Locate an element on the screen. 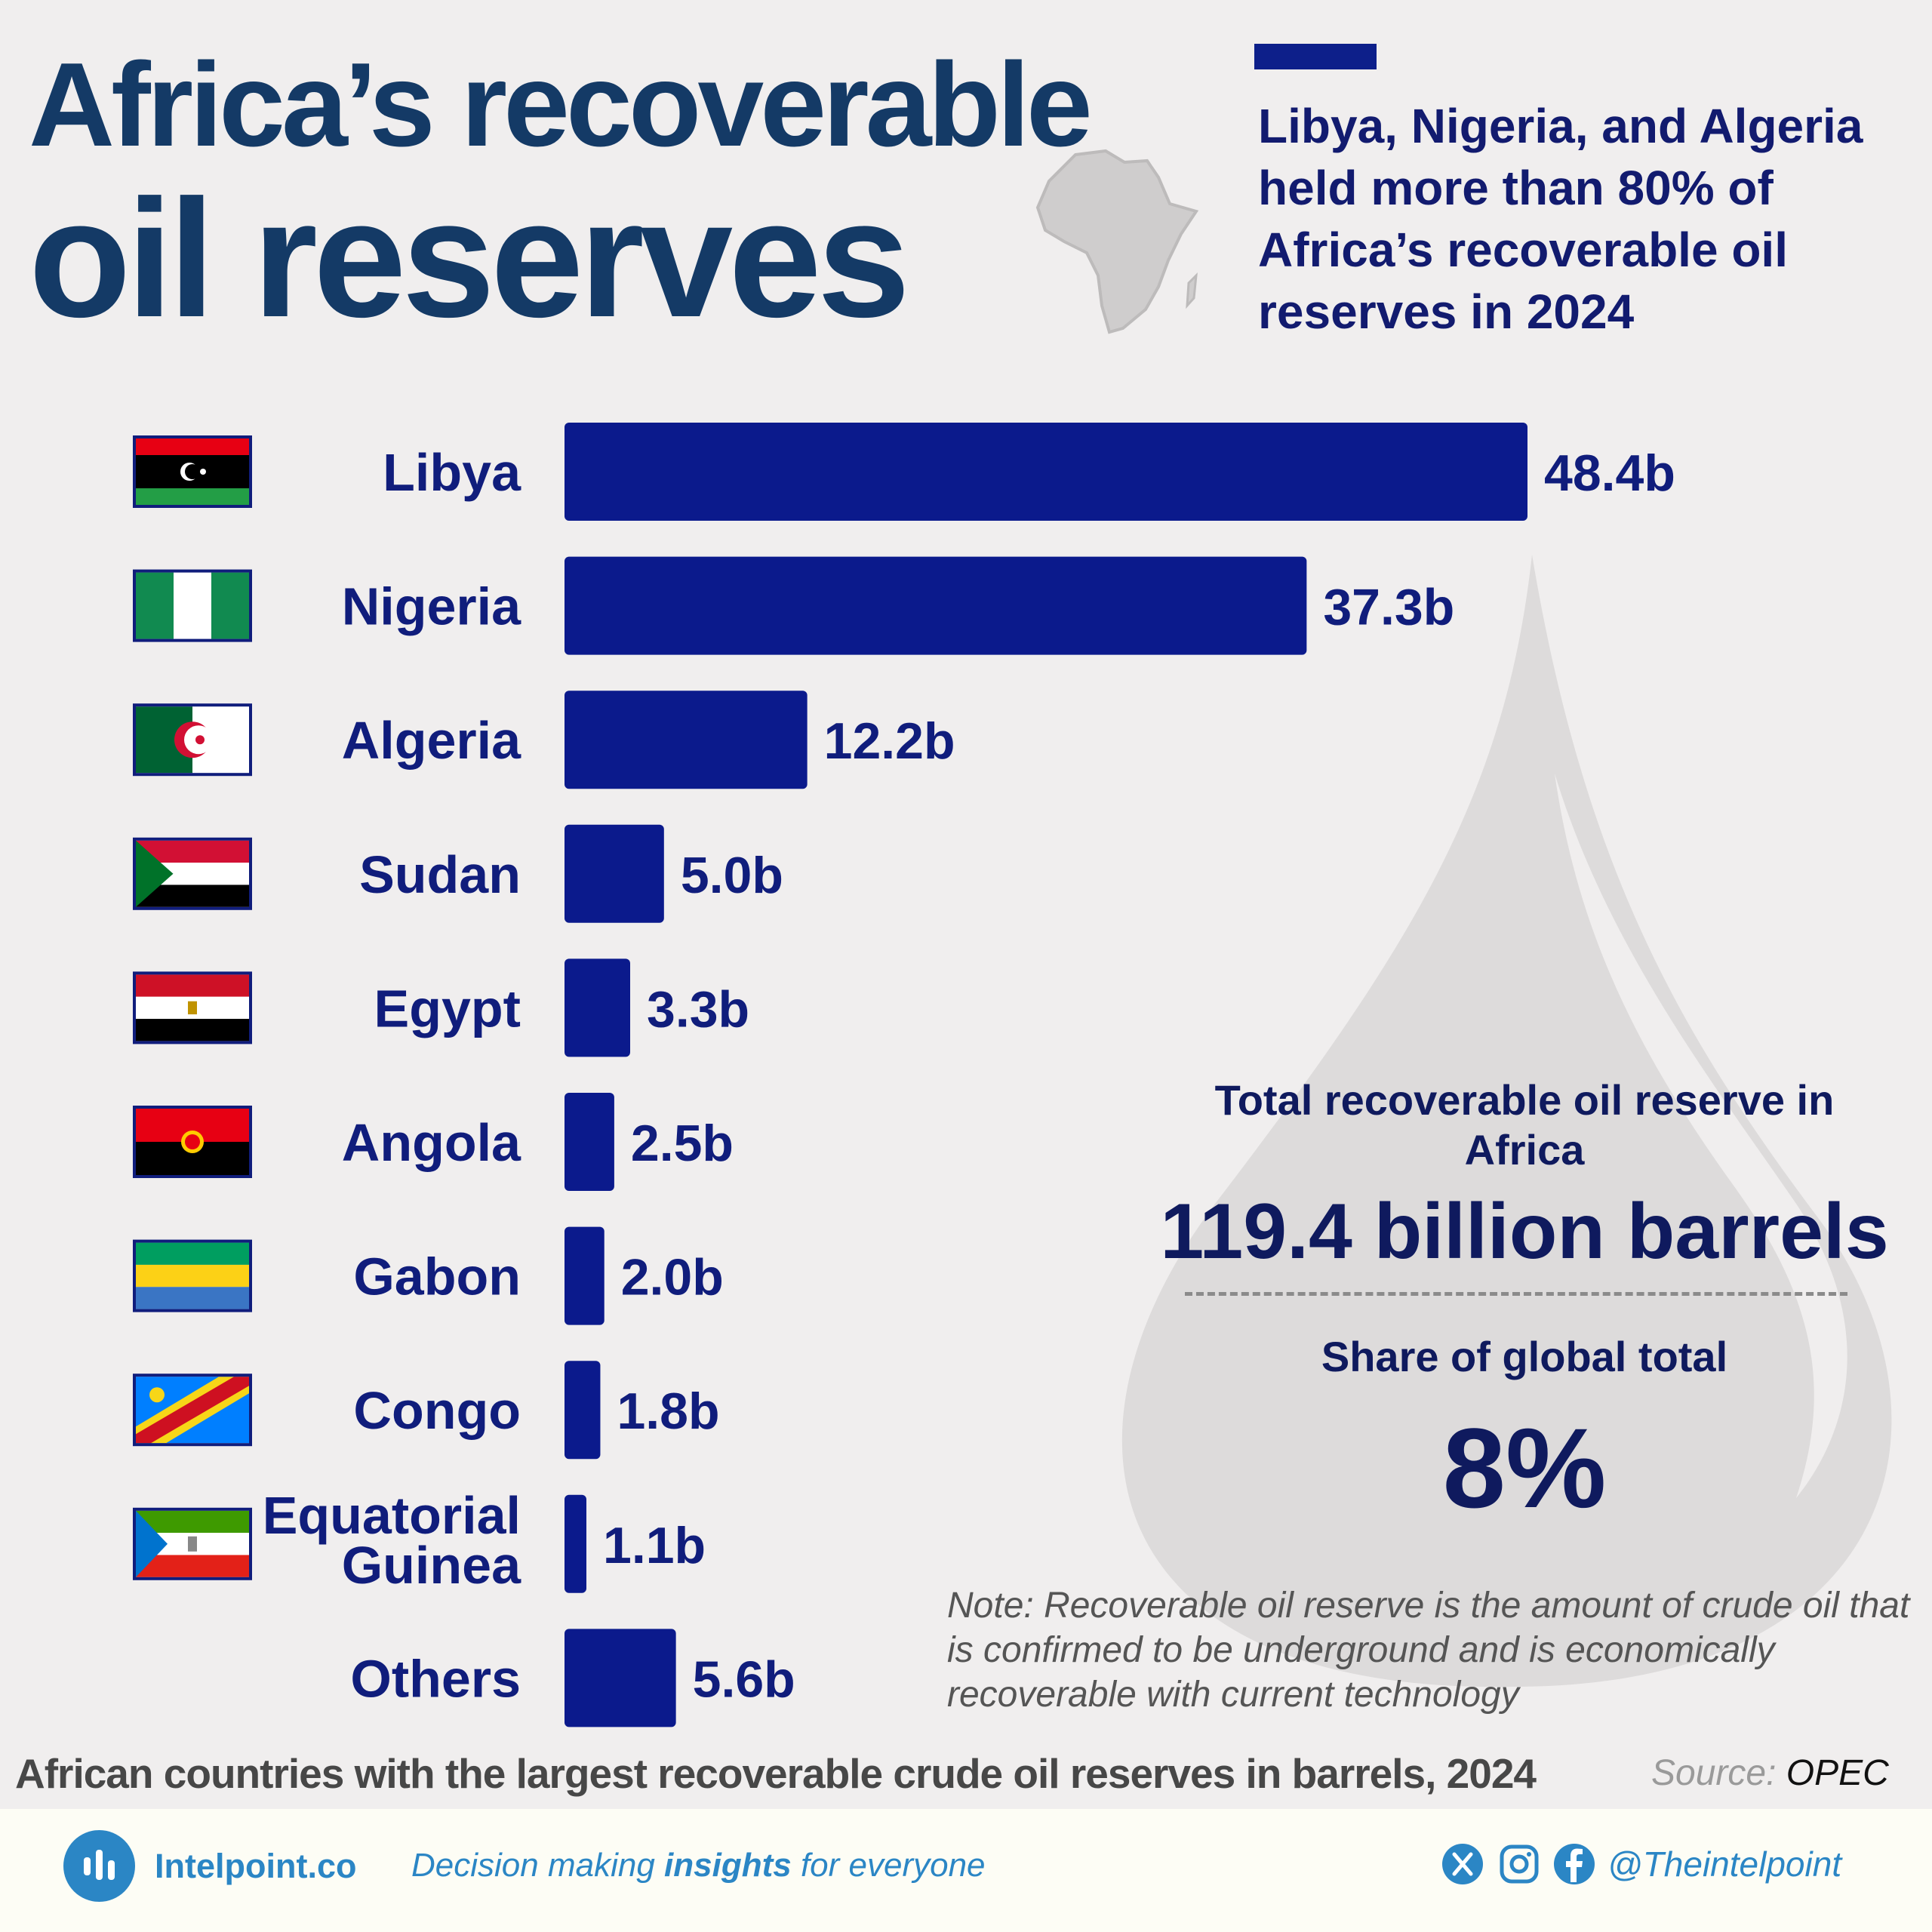 This screenshot has width=1932, height=1932. bar-row: Libya 48.4b is located at coordinates (904, 472).